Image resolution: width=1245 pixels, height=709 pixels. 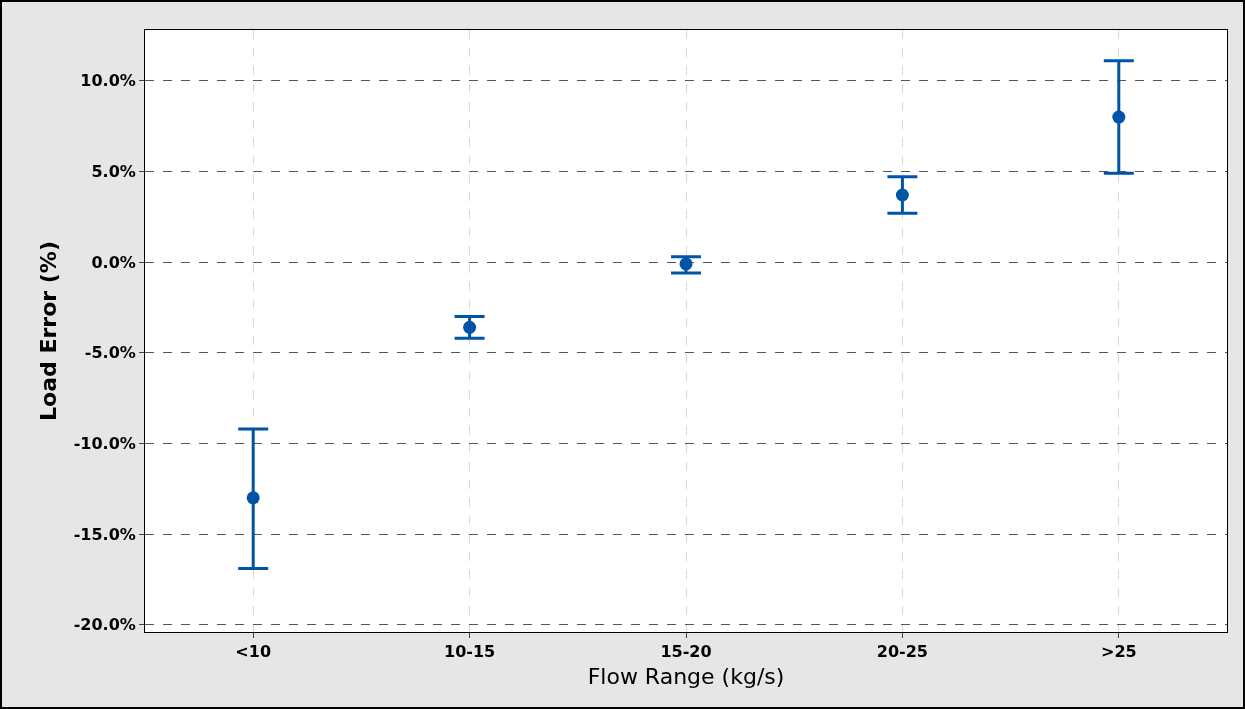 I want to click on x-tick-label: >25, so click(x=1118, y=652).